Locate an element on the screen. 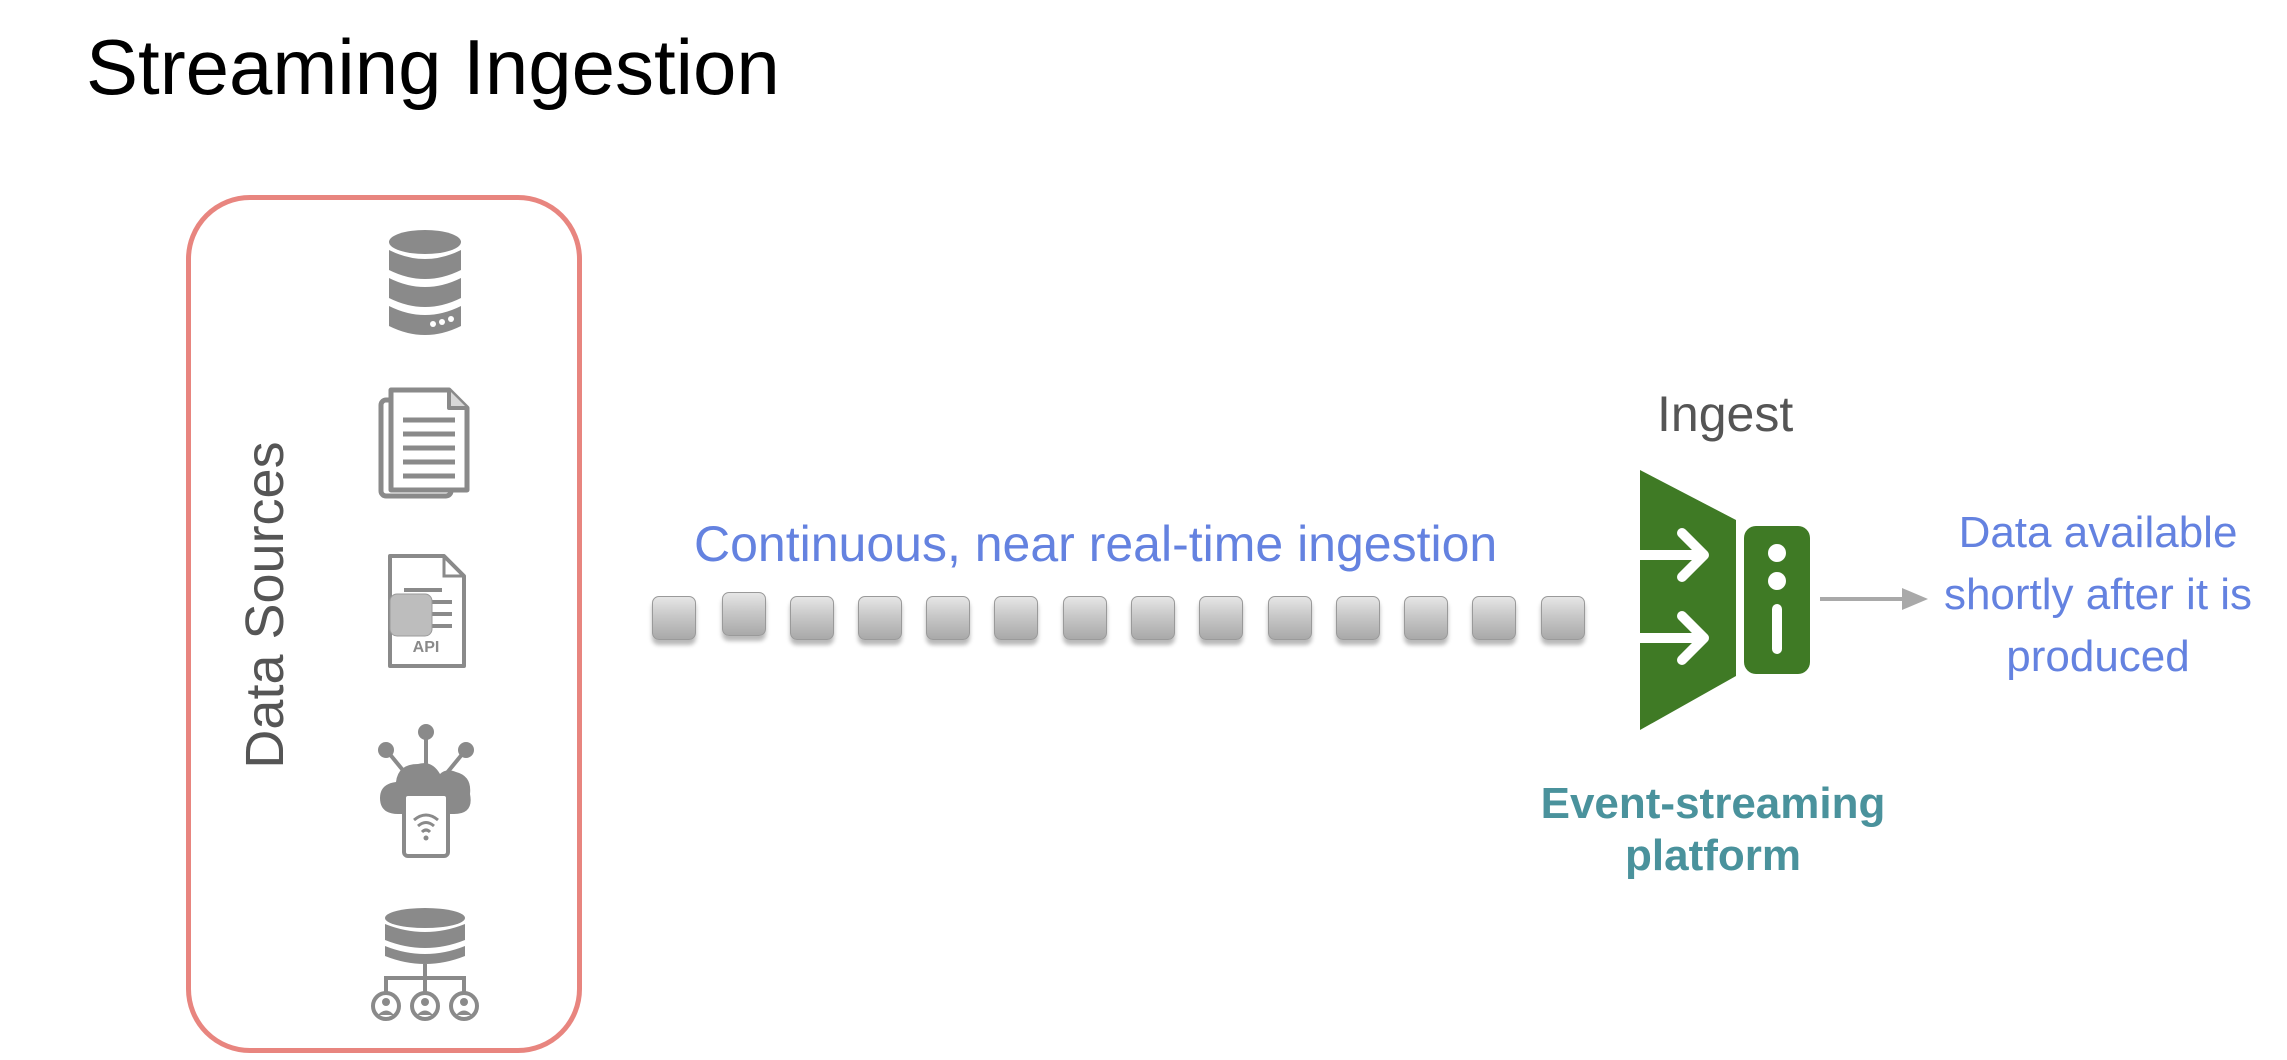 The width and height of the screenshot is (2287, 1060). svg-text: API is located at coordinates (426, 647).